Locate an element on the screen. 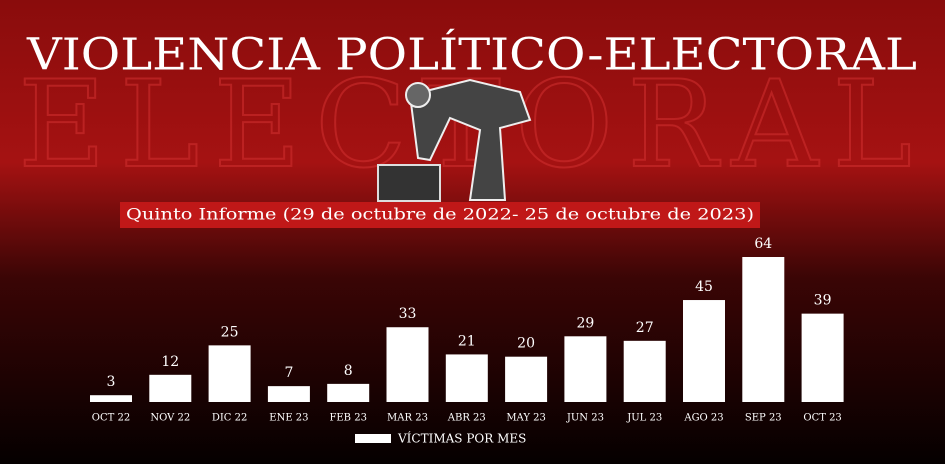 Image resolution: width=945 pixels, height=464 pixels. x-tick-label: MAY 23 is located at coordinates (526, 418).